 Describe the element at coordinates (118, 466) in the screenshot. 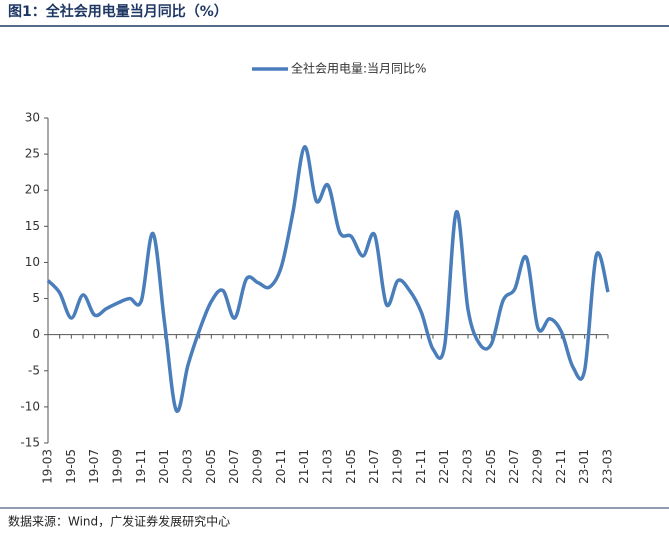

I see `x-tick-label: 19-09` at that location.